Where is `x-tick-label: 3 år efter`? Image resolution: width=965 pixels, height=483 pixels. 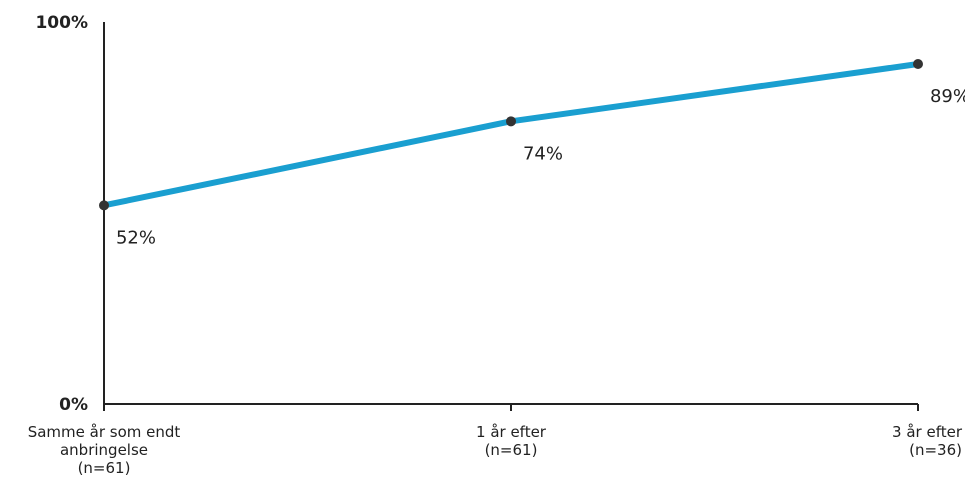 x-tick-label: 3 år efter is located at coordinates (927, 432).